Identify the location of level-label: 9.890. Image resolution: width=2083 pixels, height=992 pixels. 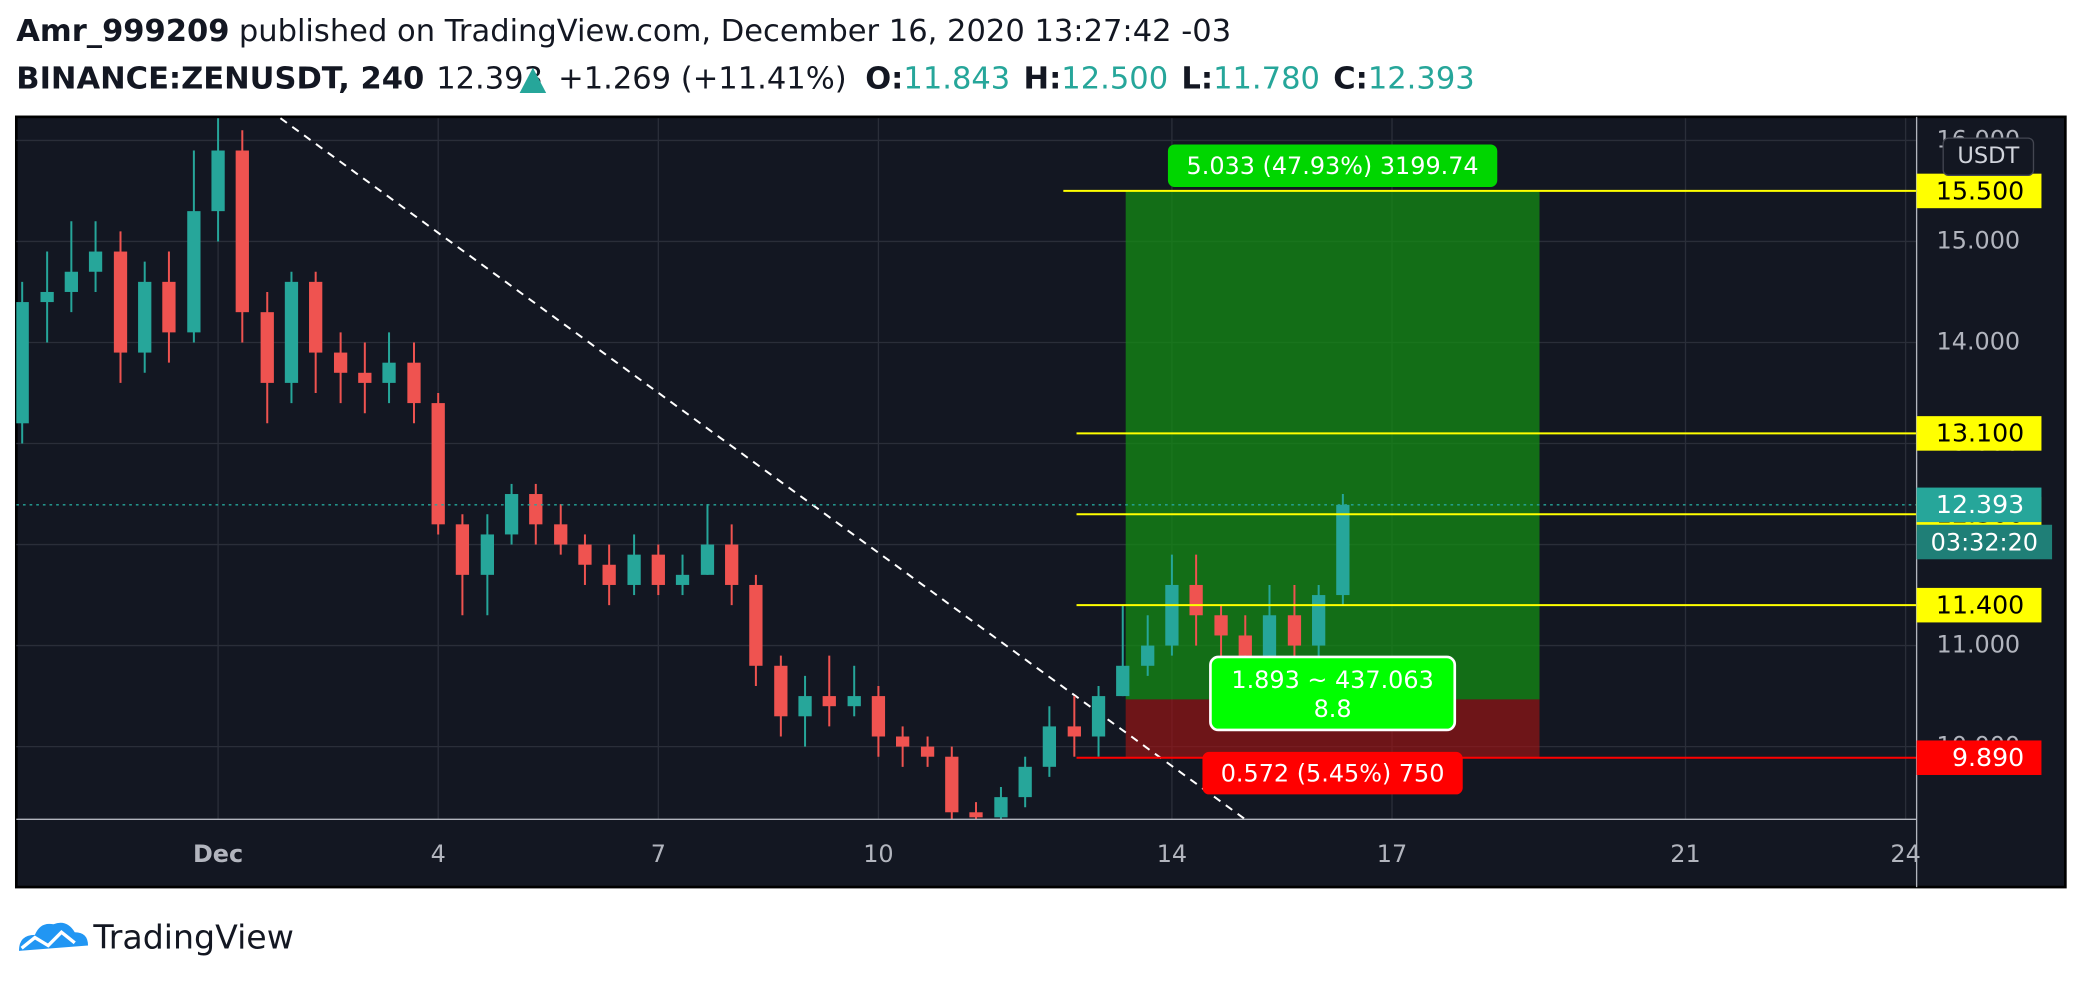
(1988, 757).